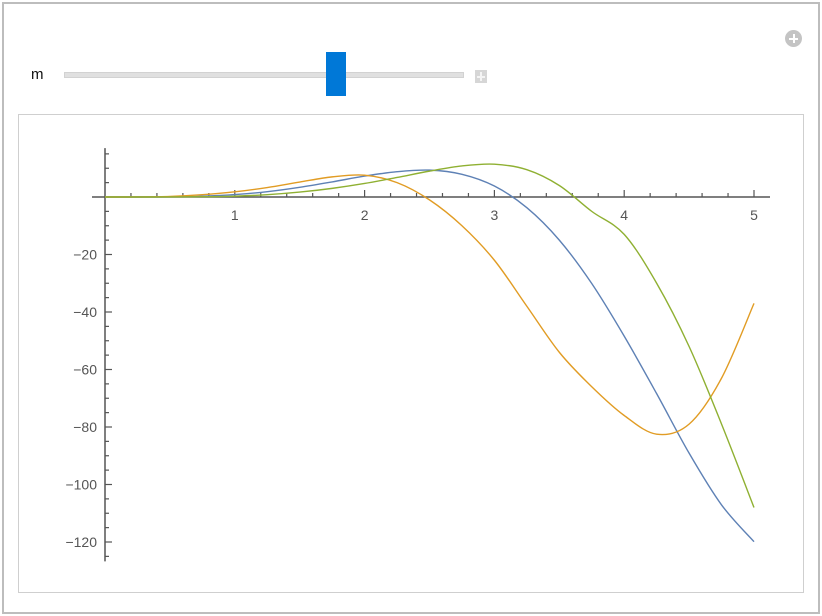 The image size is (822, 616). Describe the element at coordinates (85, 312) in the screenshot. I see `y-tick-label: −40` at that location.